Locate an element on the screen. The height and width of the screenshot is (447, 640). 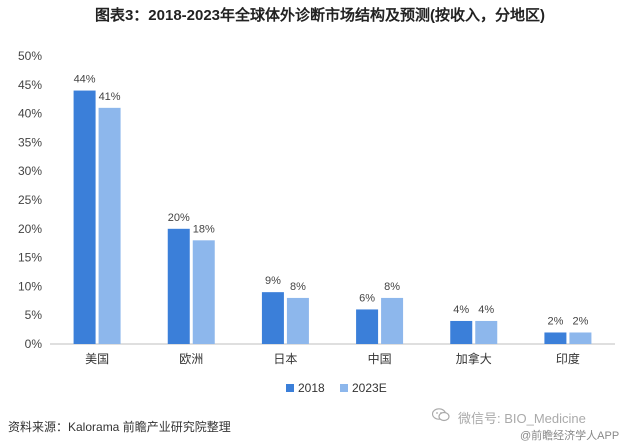
app-watermark: @前瞻经济学人APP is located at coordinates (570, 436).